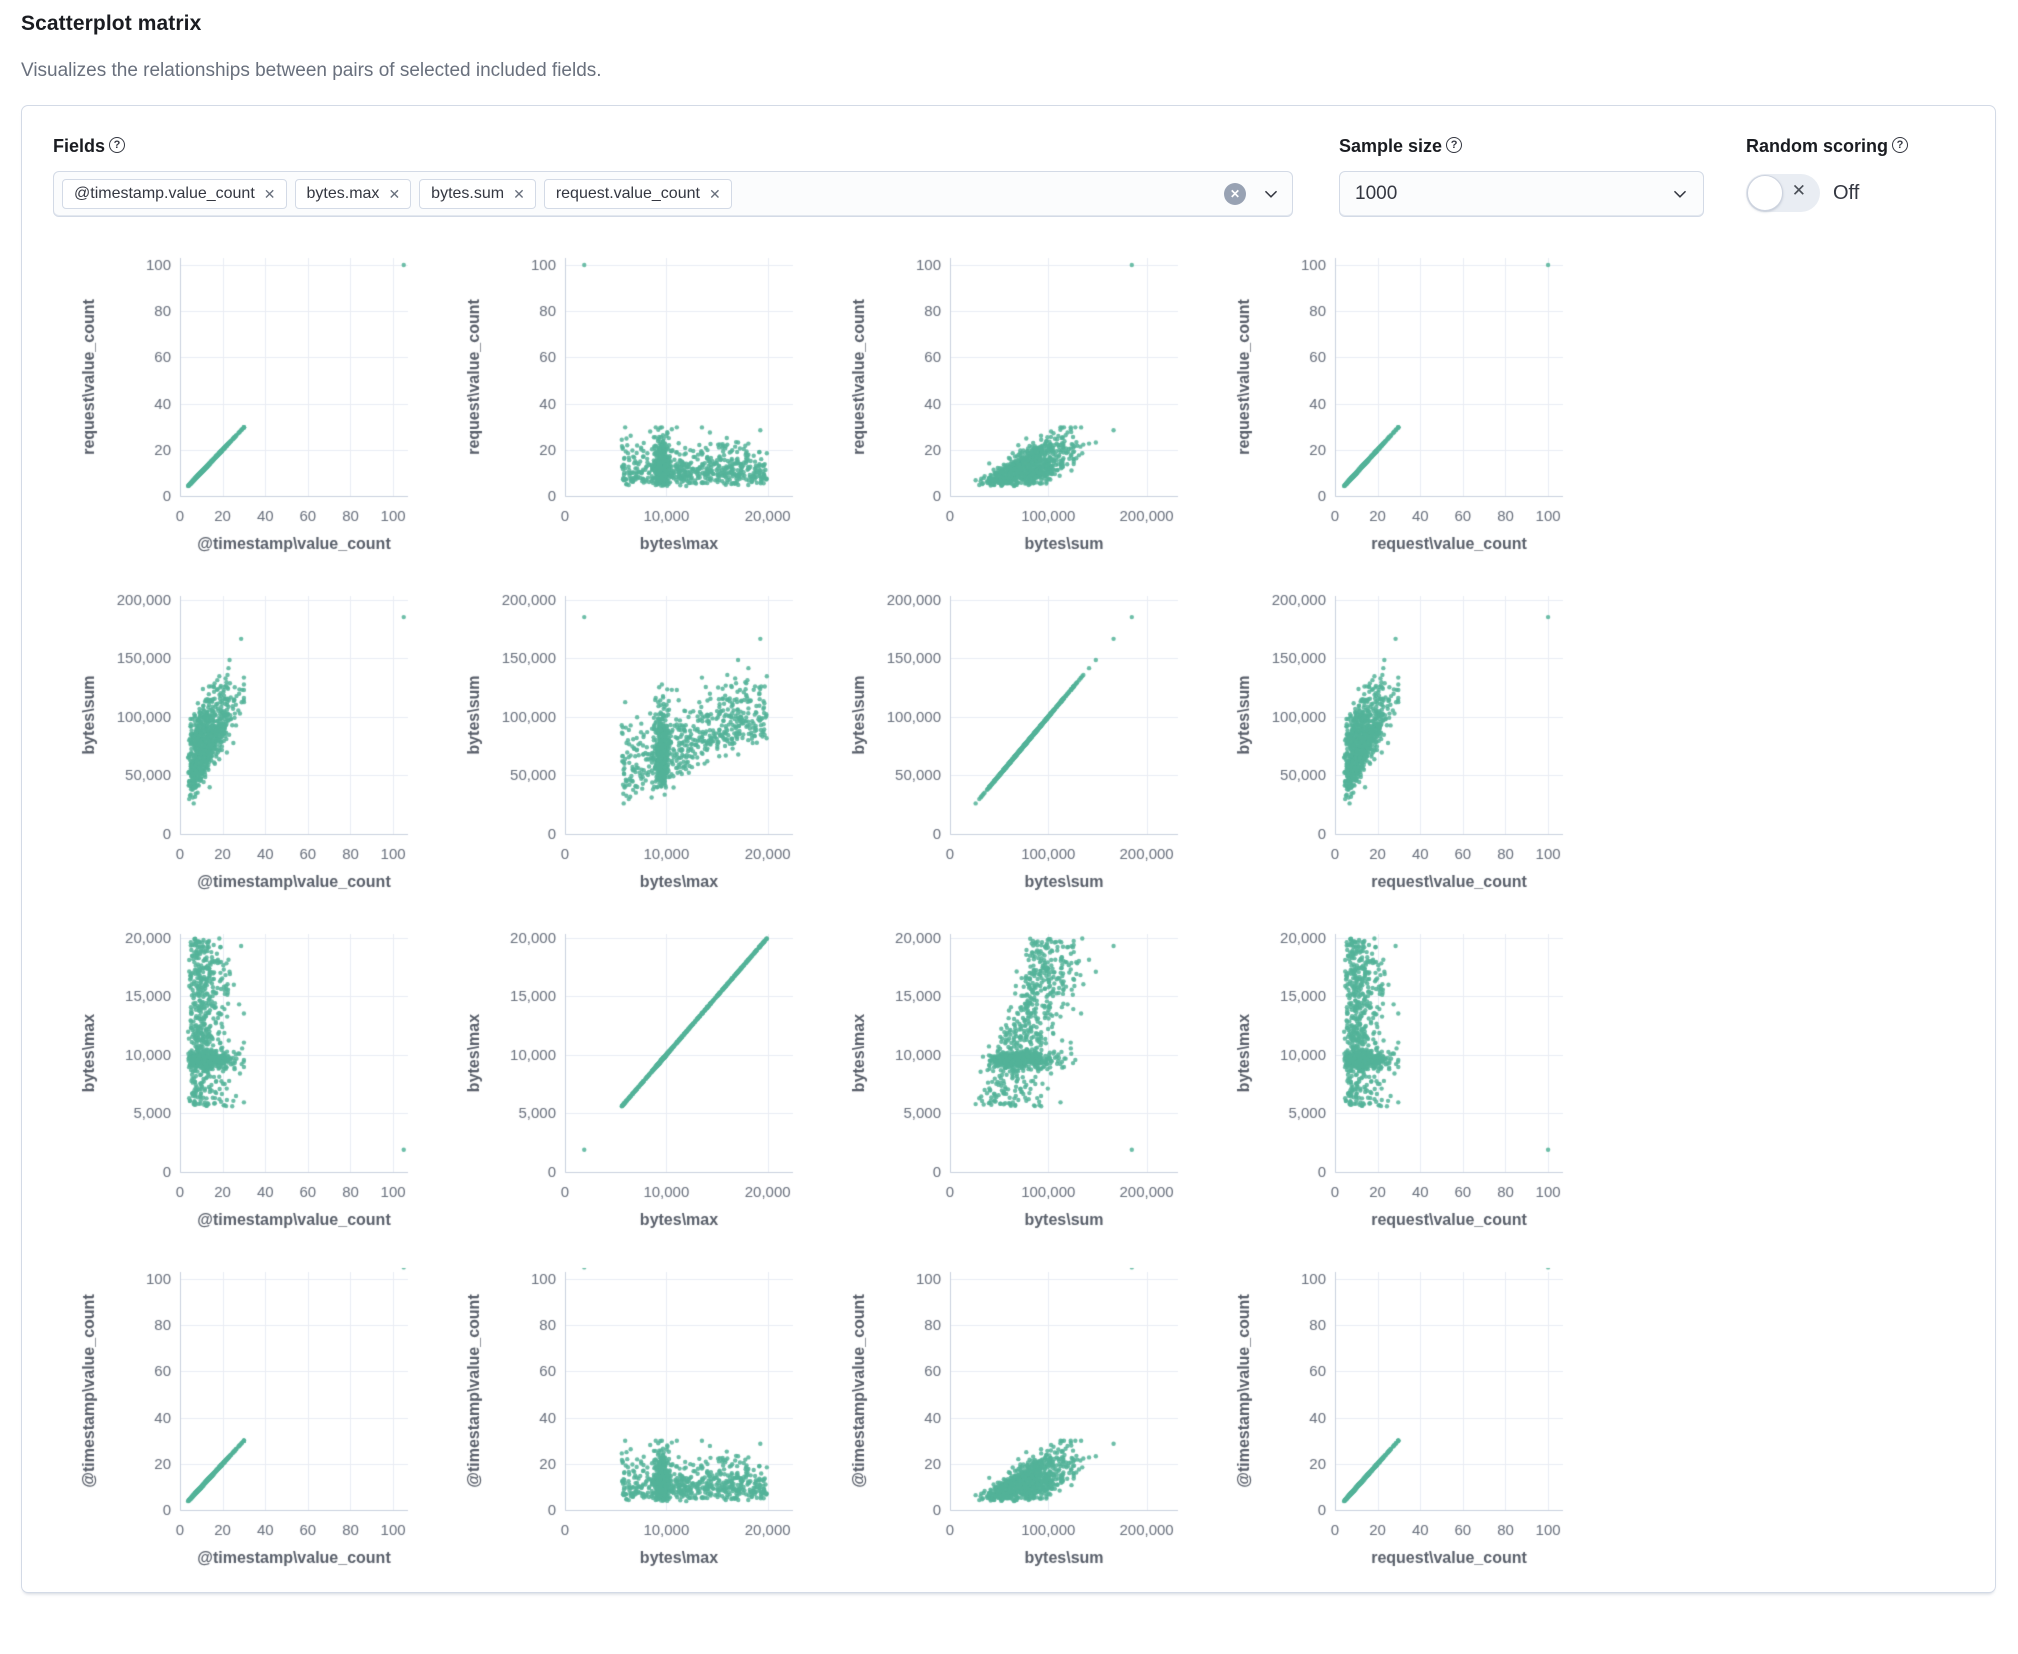 The height and width of the screenshot is (1654, 2018). I want to click on field-pill: @timestamp.value_count ✕, so click(174, 194).